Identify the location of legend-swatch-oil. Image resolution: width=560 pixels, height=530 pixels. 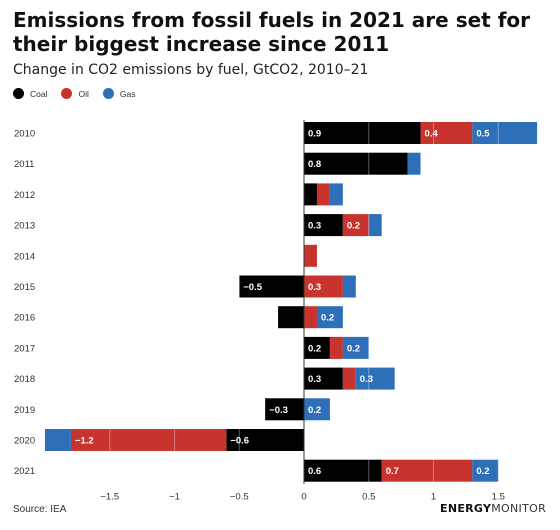
(67, 93).